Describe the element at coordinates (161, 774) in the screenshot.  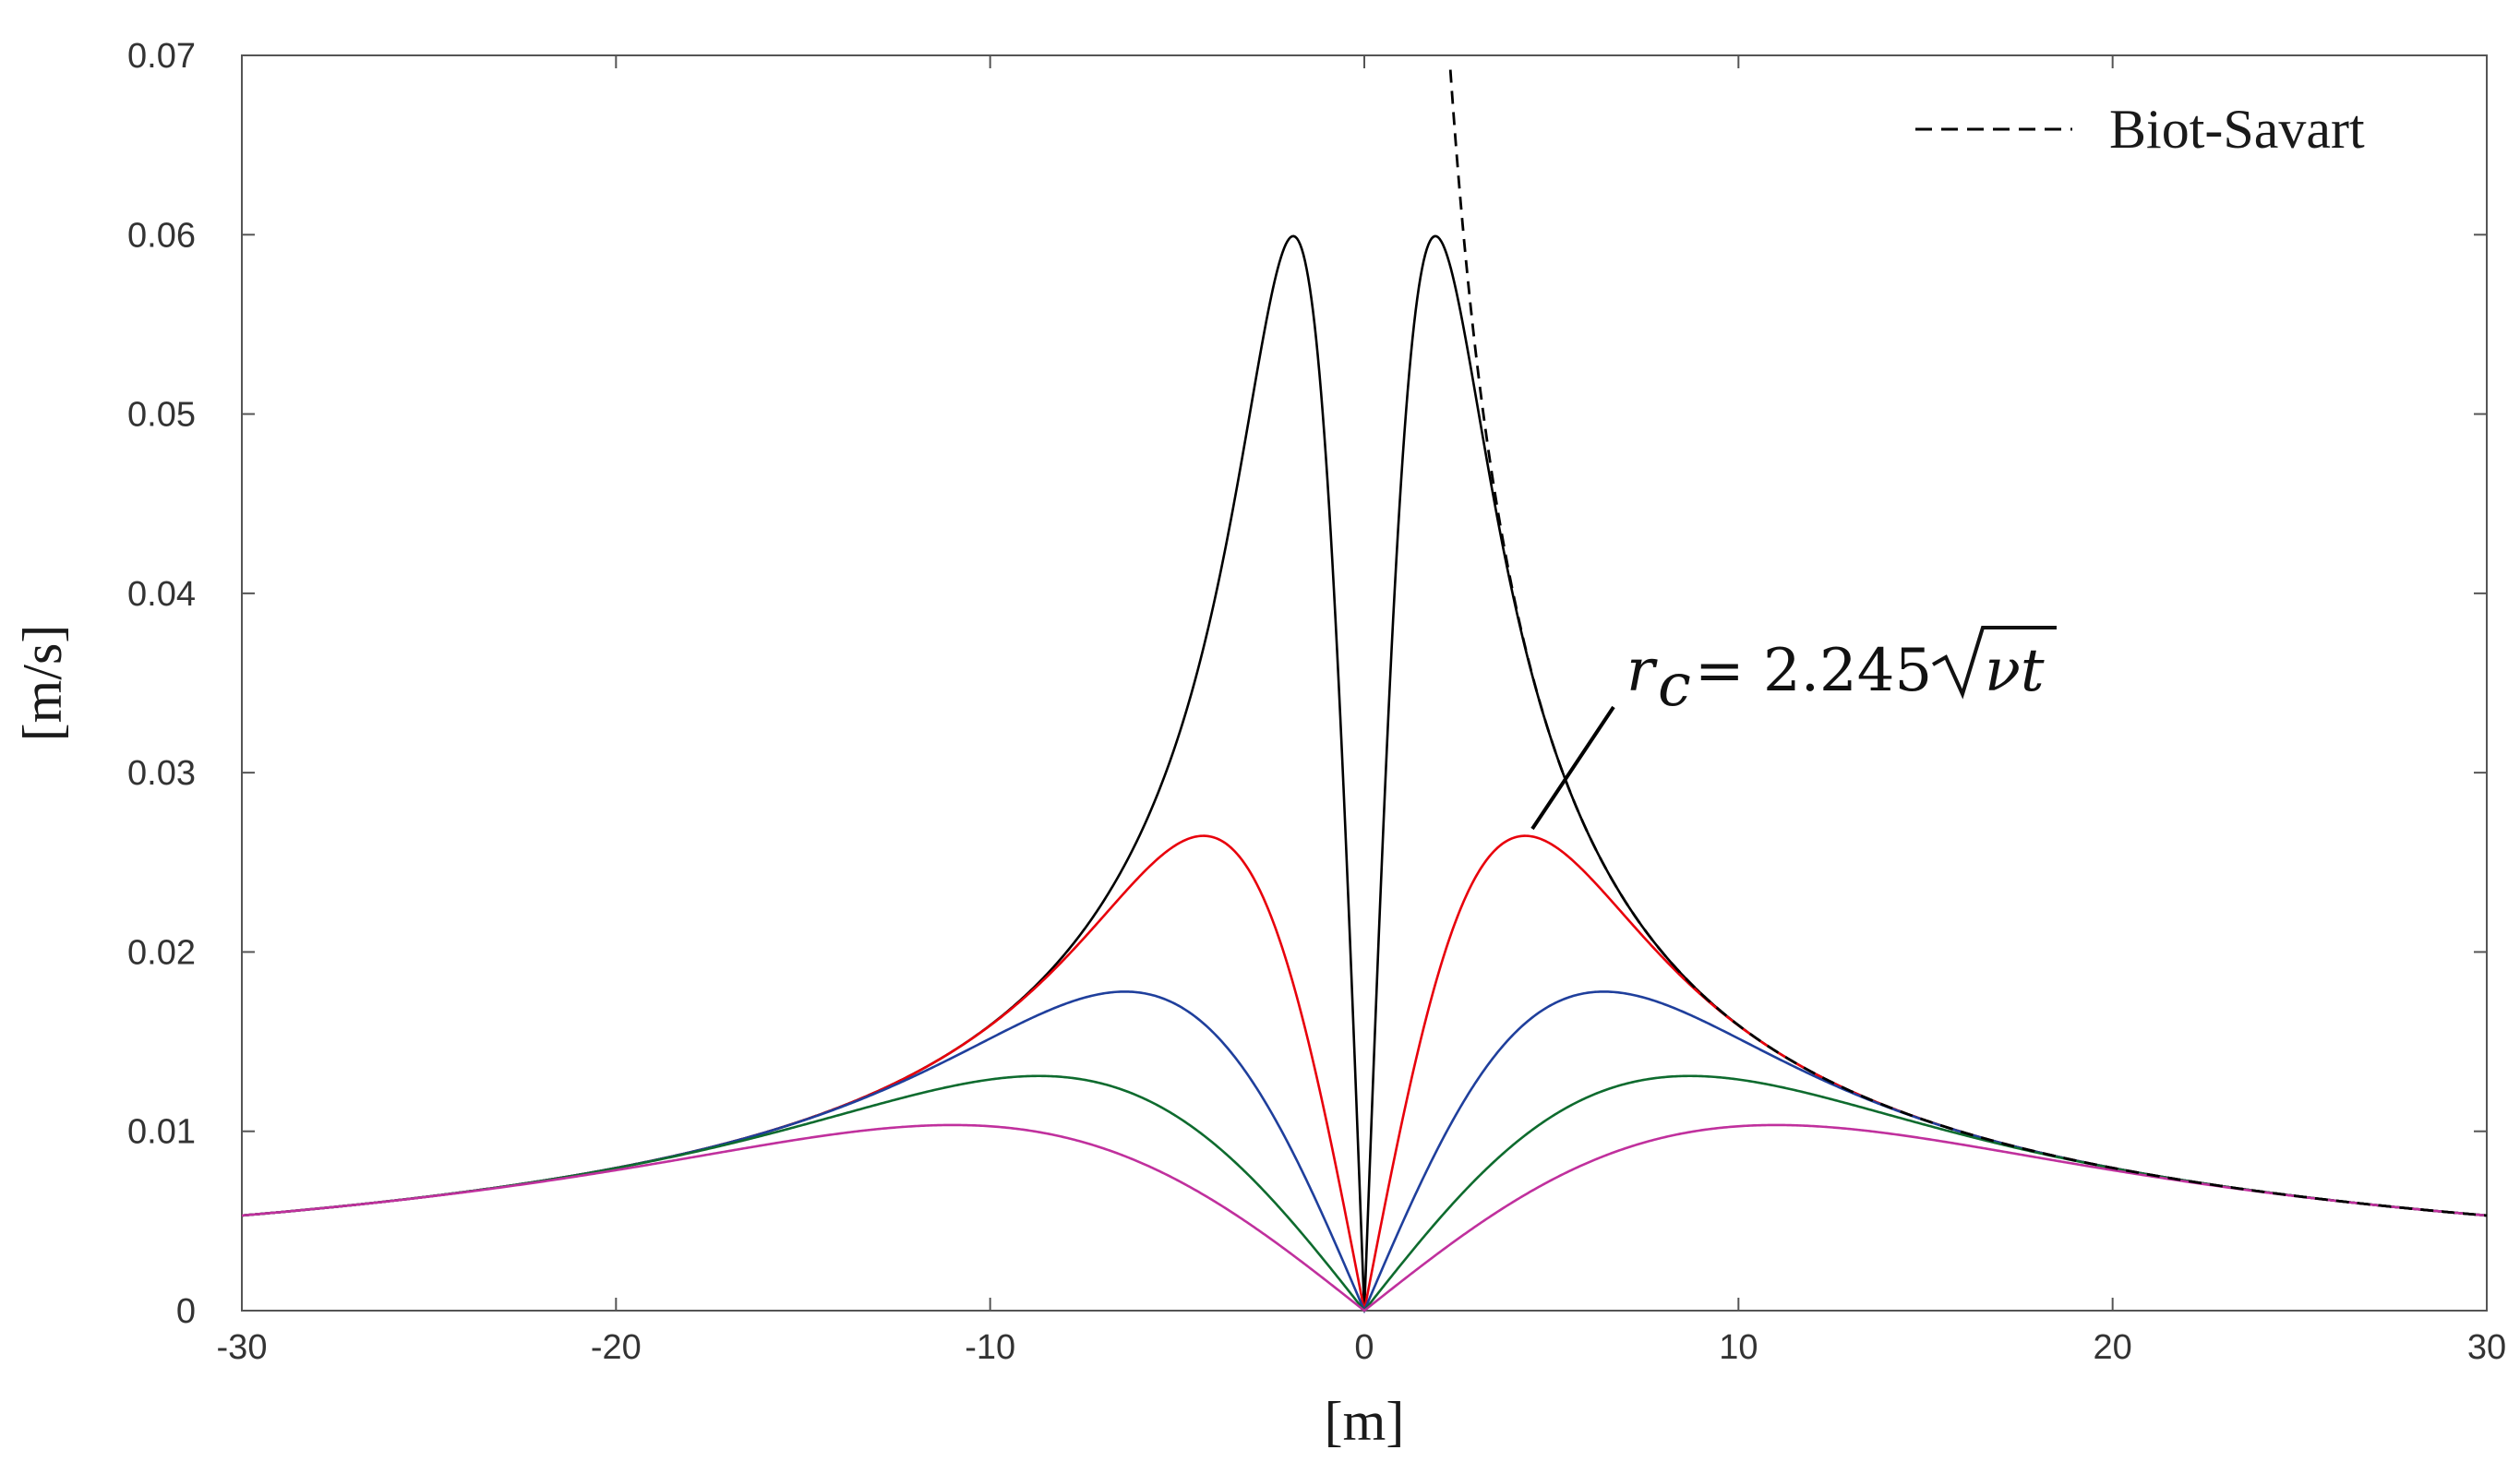
I see `y-tick-label: 0.03` at that location.